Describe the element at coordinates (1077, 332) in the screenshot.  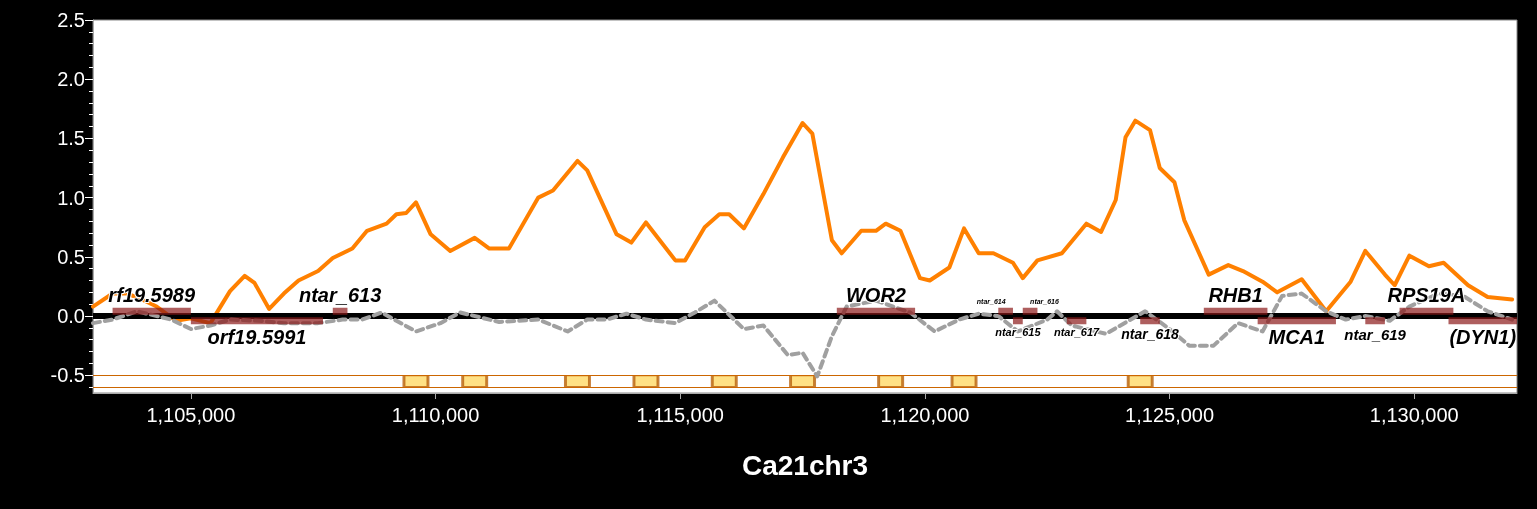
I see `series-label: ntar_617` at that location.